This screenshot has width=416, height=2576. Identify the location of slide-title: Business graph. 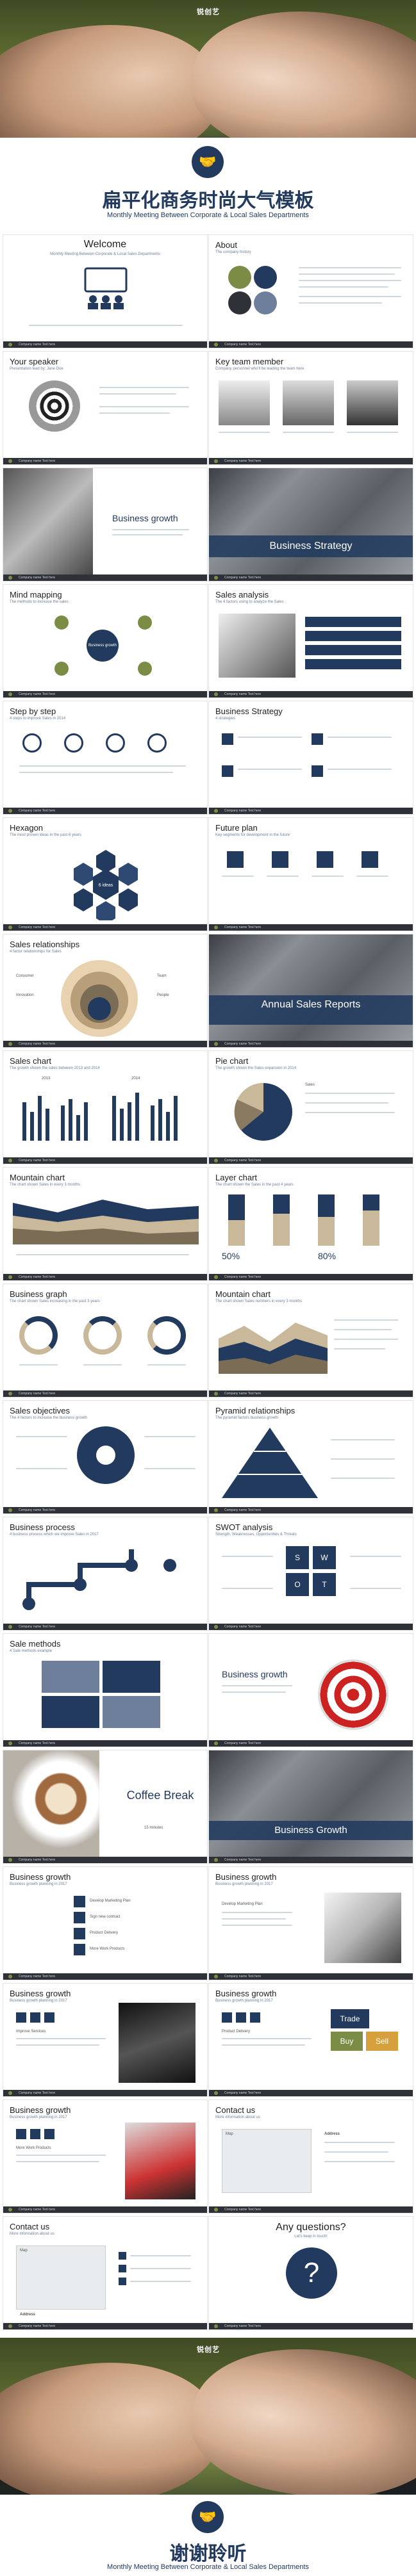
(38, 1294).